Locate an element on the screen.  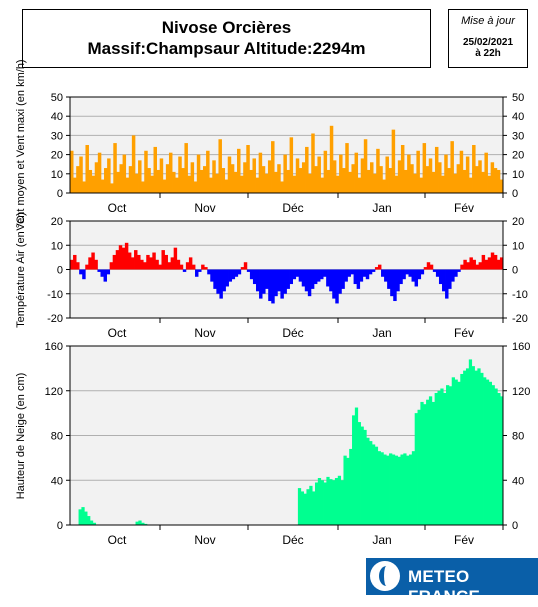
wind-ytick-label-left: 10 is located at coordinates (57, 175).